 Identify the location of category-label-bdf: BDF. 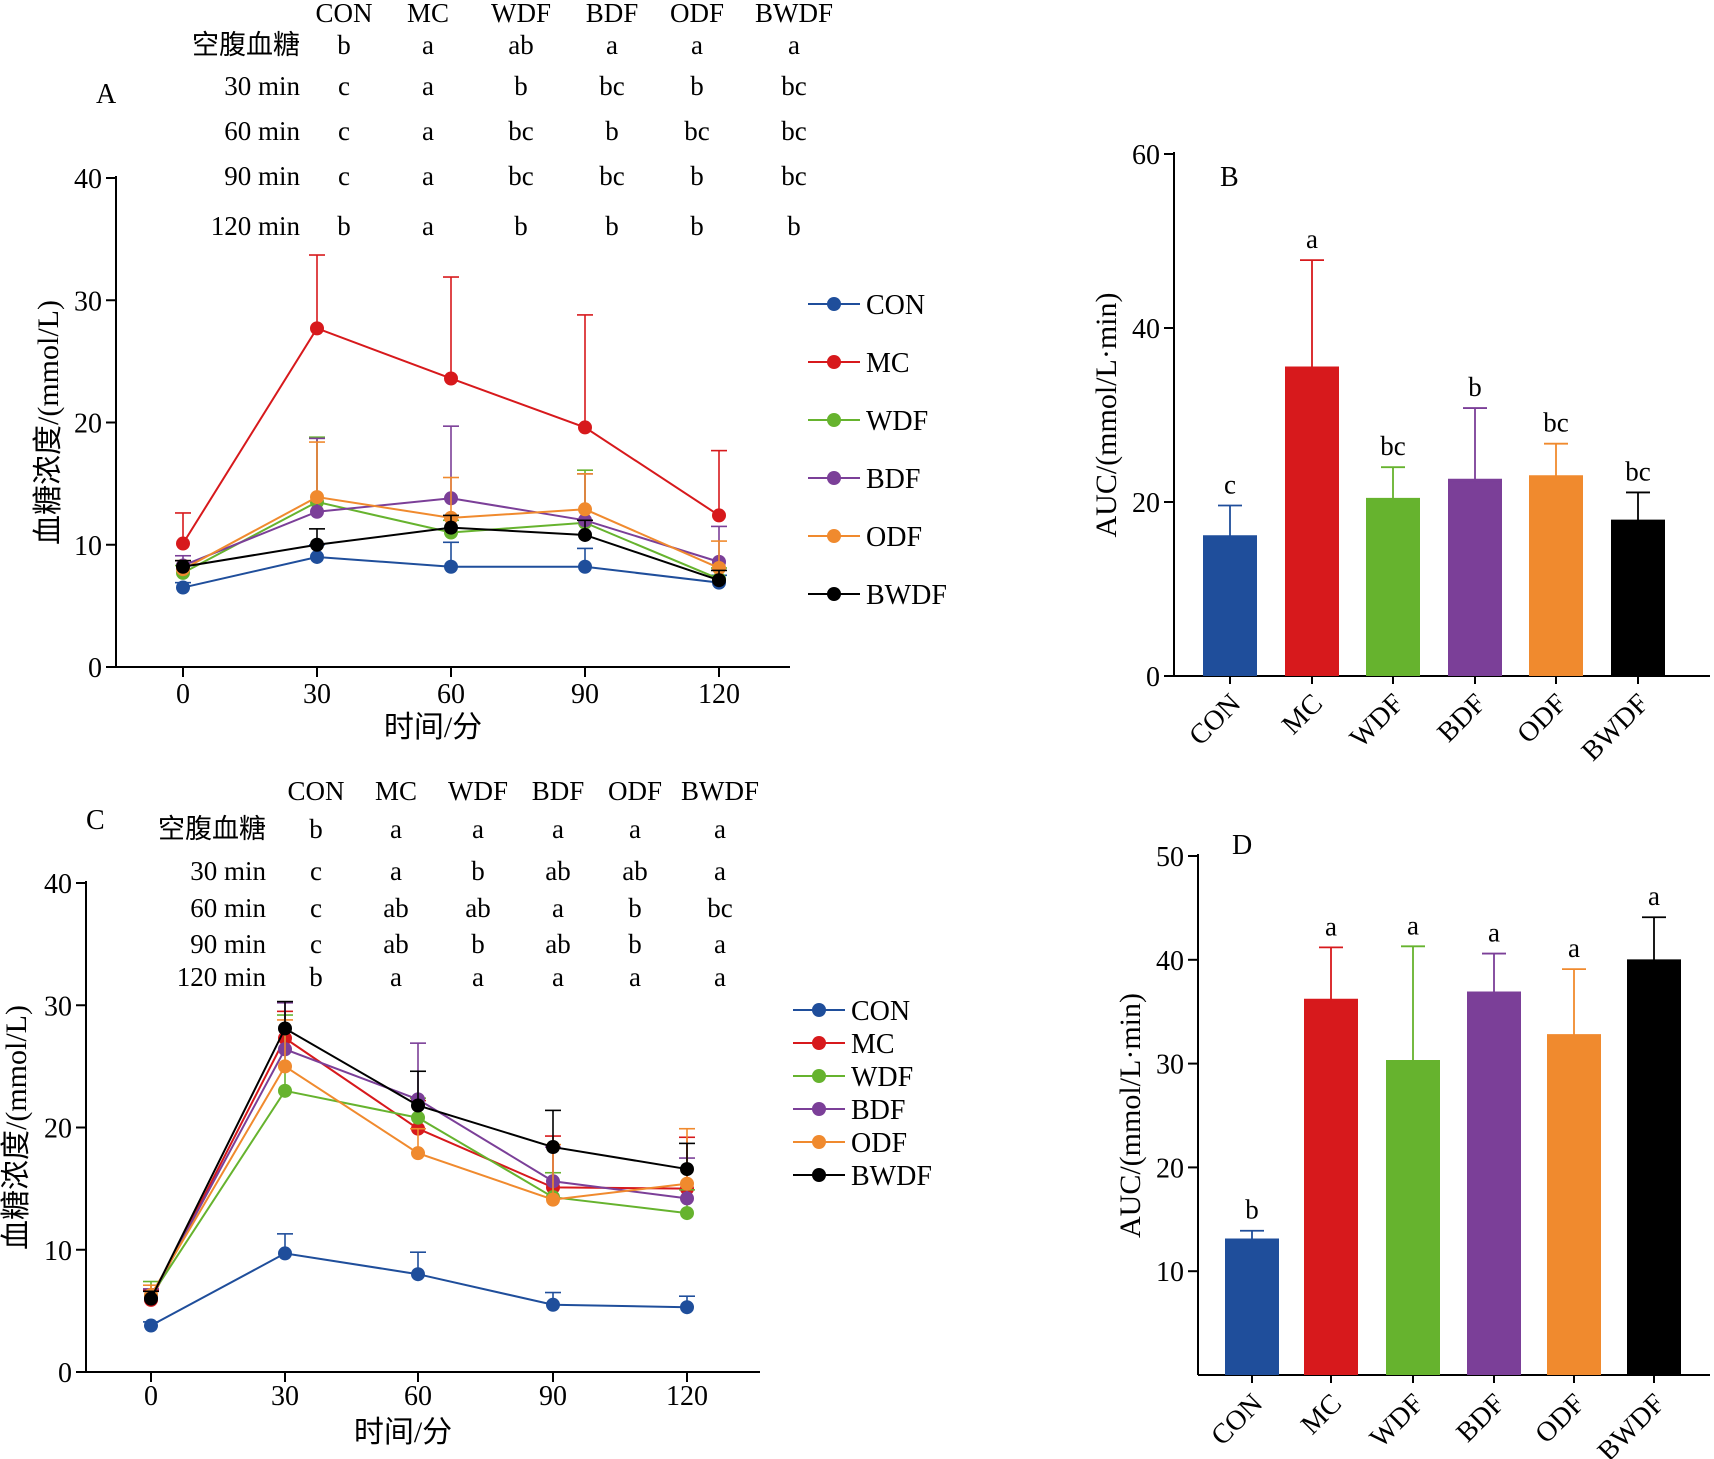
(1481, 1418).